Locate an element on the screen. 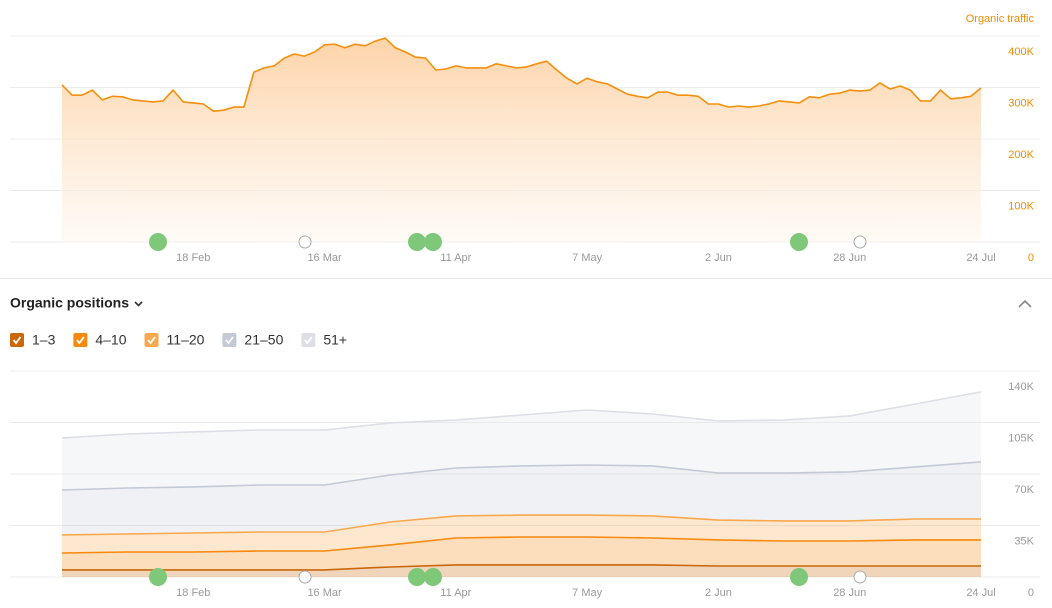  y-tick-label: 100K is located at coordinates (1021, 206).